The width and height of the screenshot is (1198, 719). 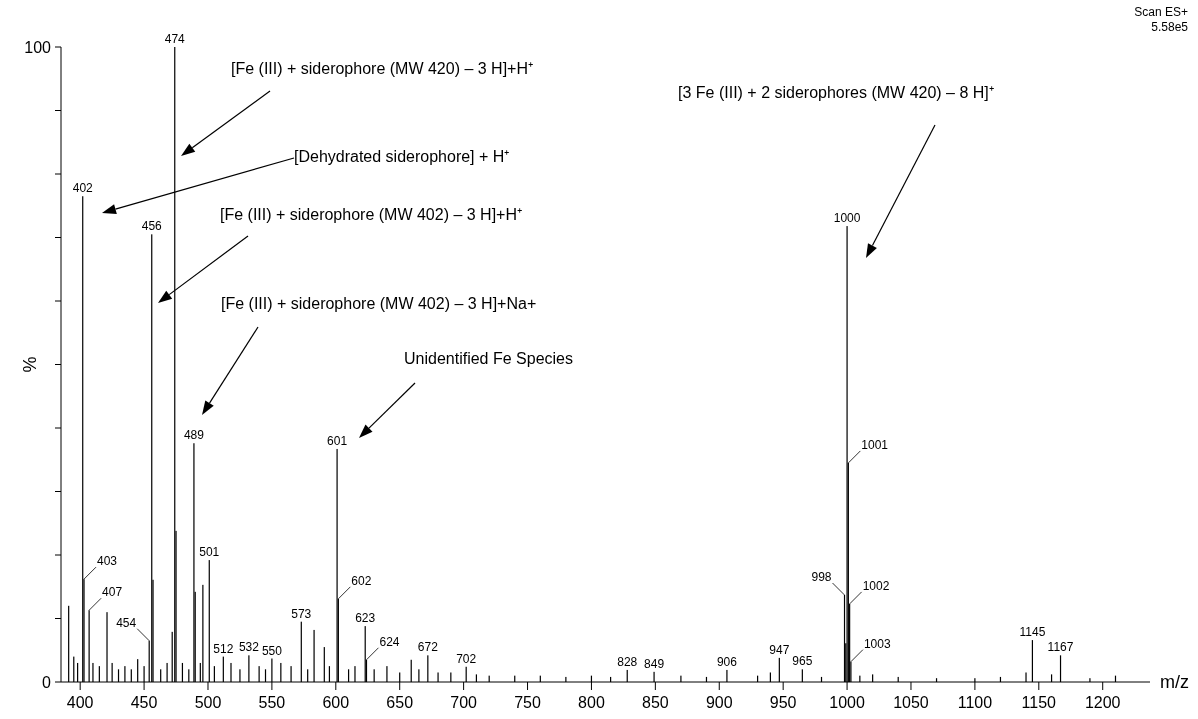 What do you see at coordinates (591, 702) in the screenshot?
I see `x-tick-label: 800` at bounding box center [591, 702].